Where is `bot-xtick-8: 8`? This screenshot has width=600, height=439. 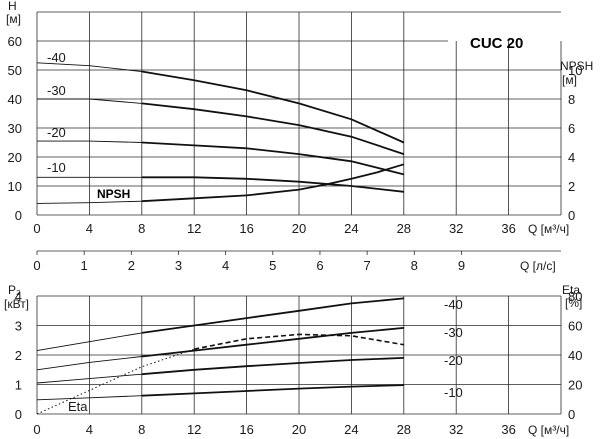 bot-xtick-8: 8 is located at coordinates (141, 429).